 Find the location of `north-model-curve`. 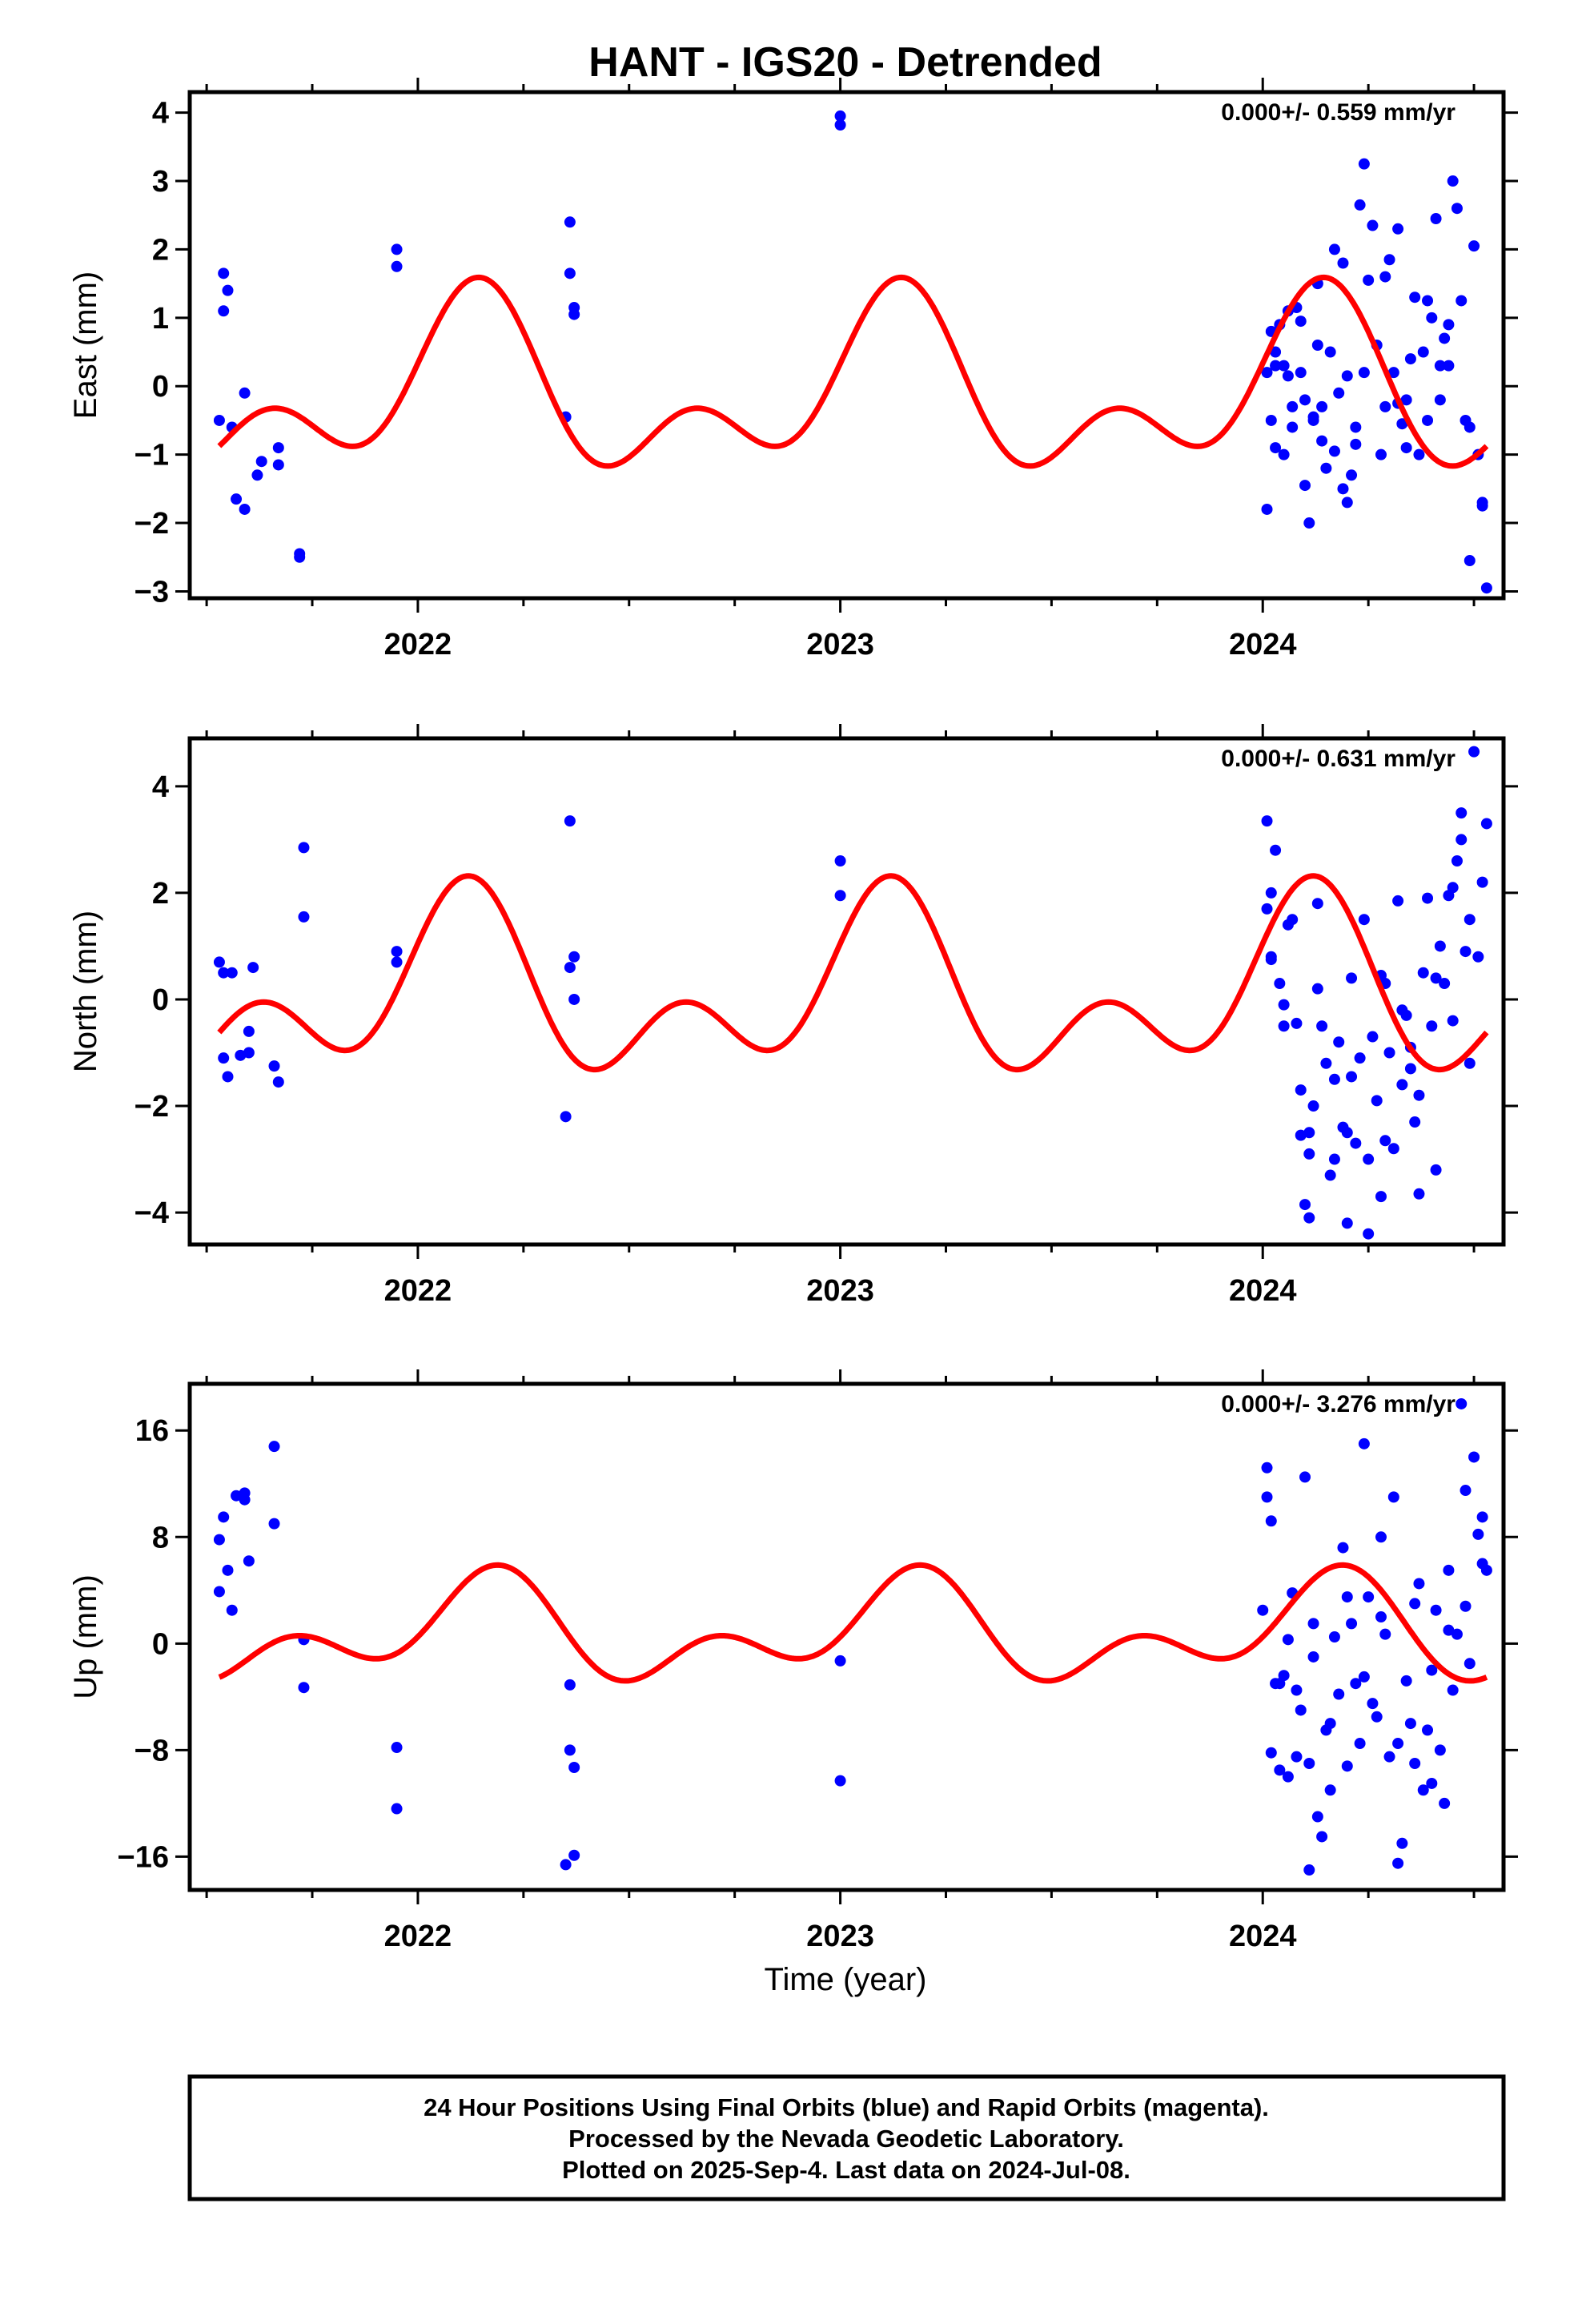

north-model-curve is located at coordinates (853, 973).